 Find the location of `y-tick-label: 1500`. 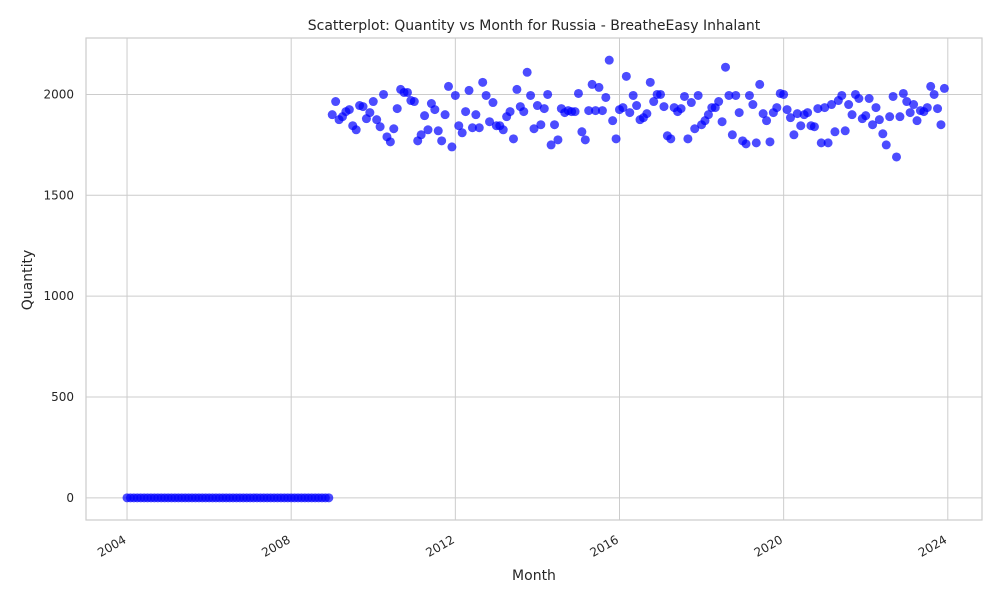

y-tick-label: 1500 is located at coordinates (58, 195).